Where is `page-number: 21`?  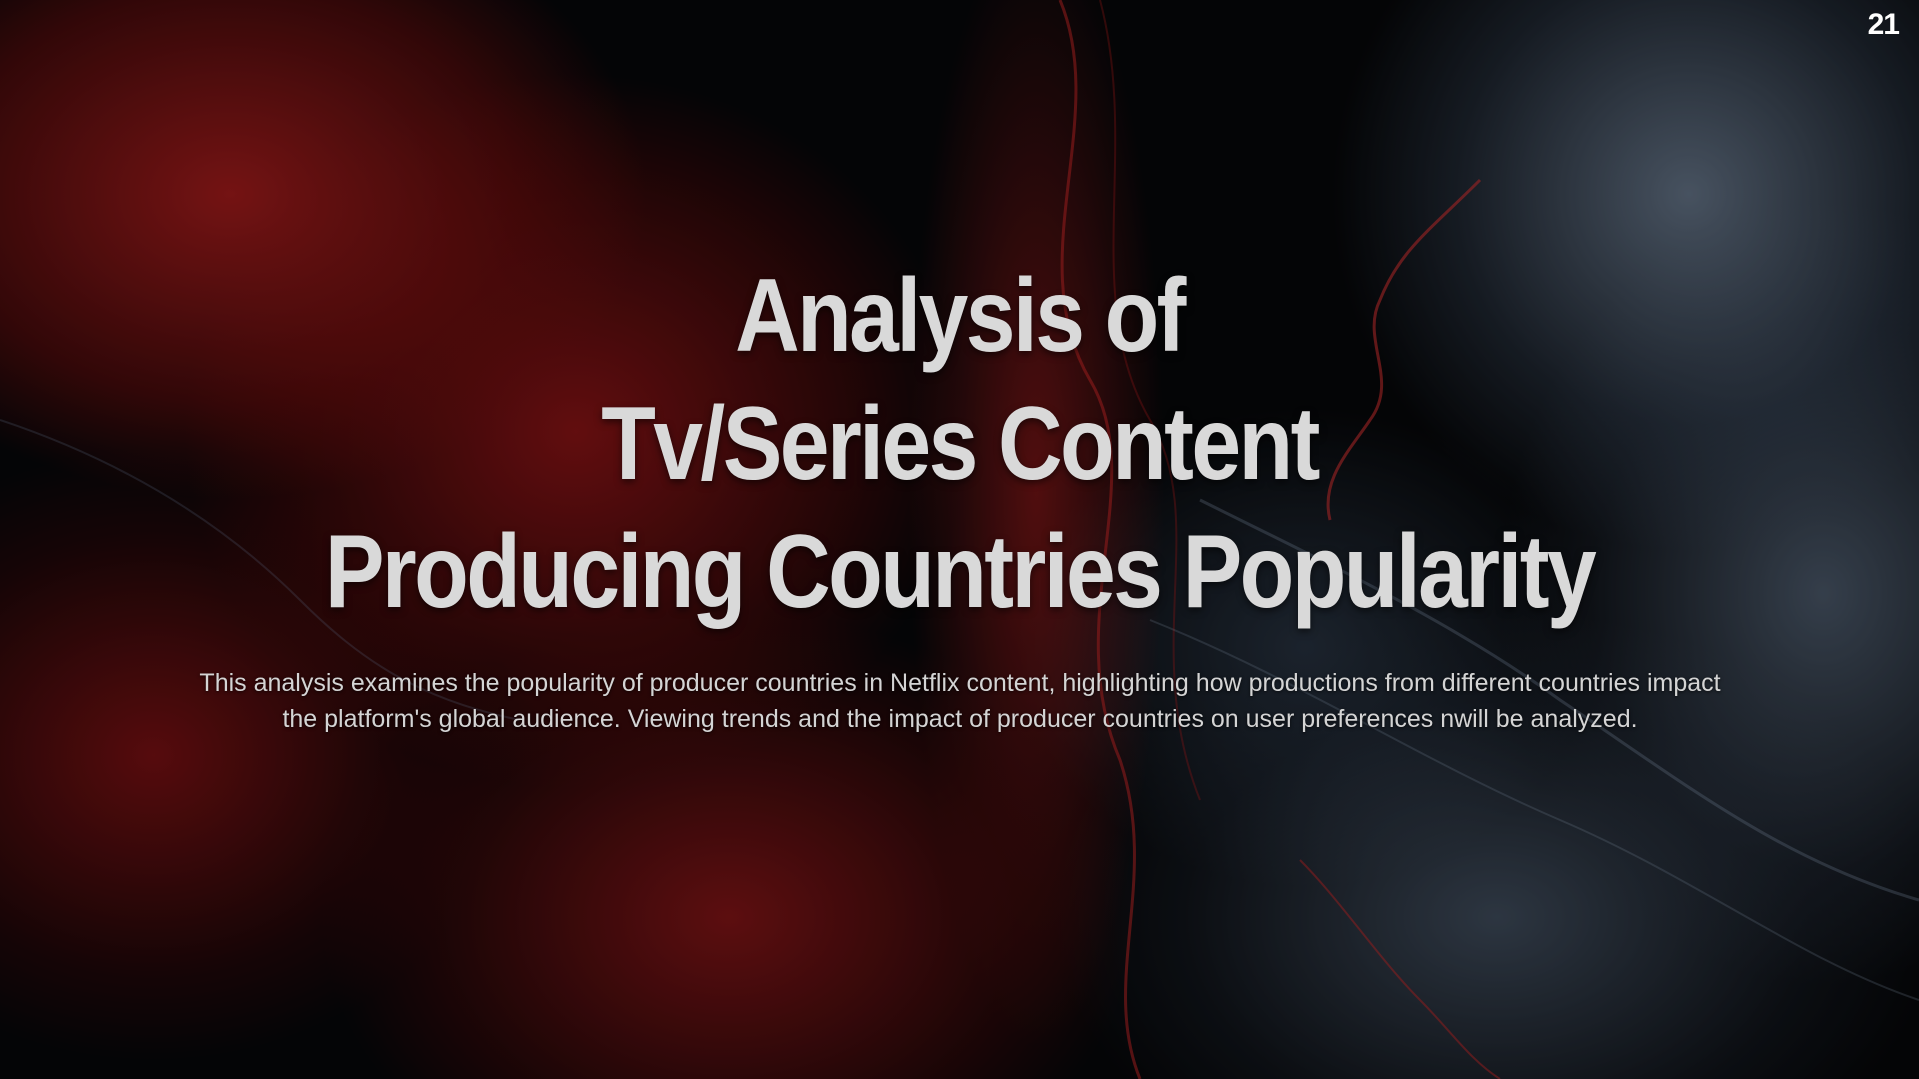
page-number: 21 is located at coordinates (1883, 24).